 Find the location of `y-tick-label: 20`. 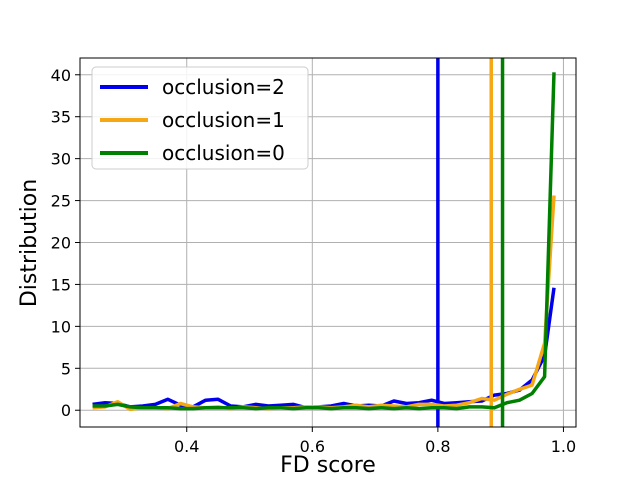

y-tick-label: 20 is located at coordinates (61, 243).